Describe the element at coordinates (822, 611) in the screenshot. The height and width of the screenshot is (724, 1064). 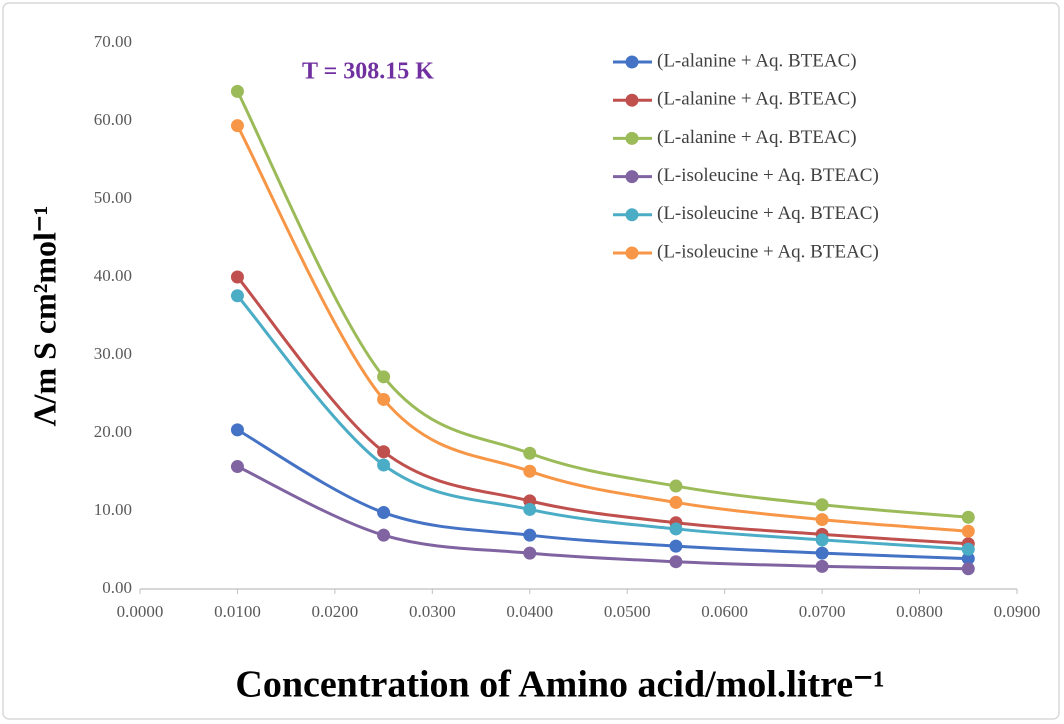
I see `x-tick-label: 0.0700` at that location.